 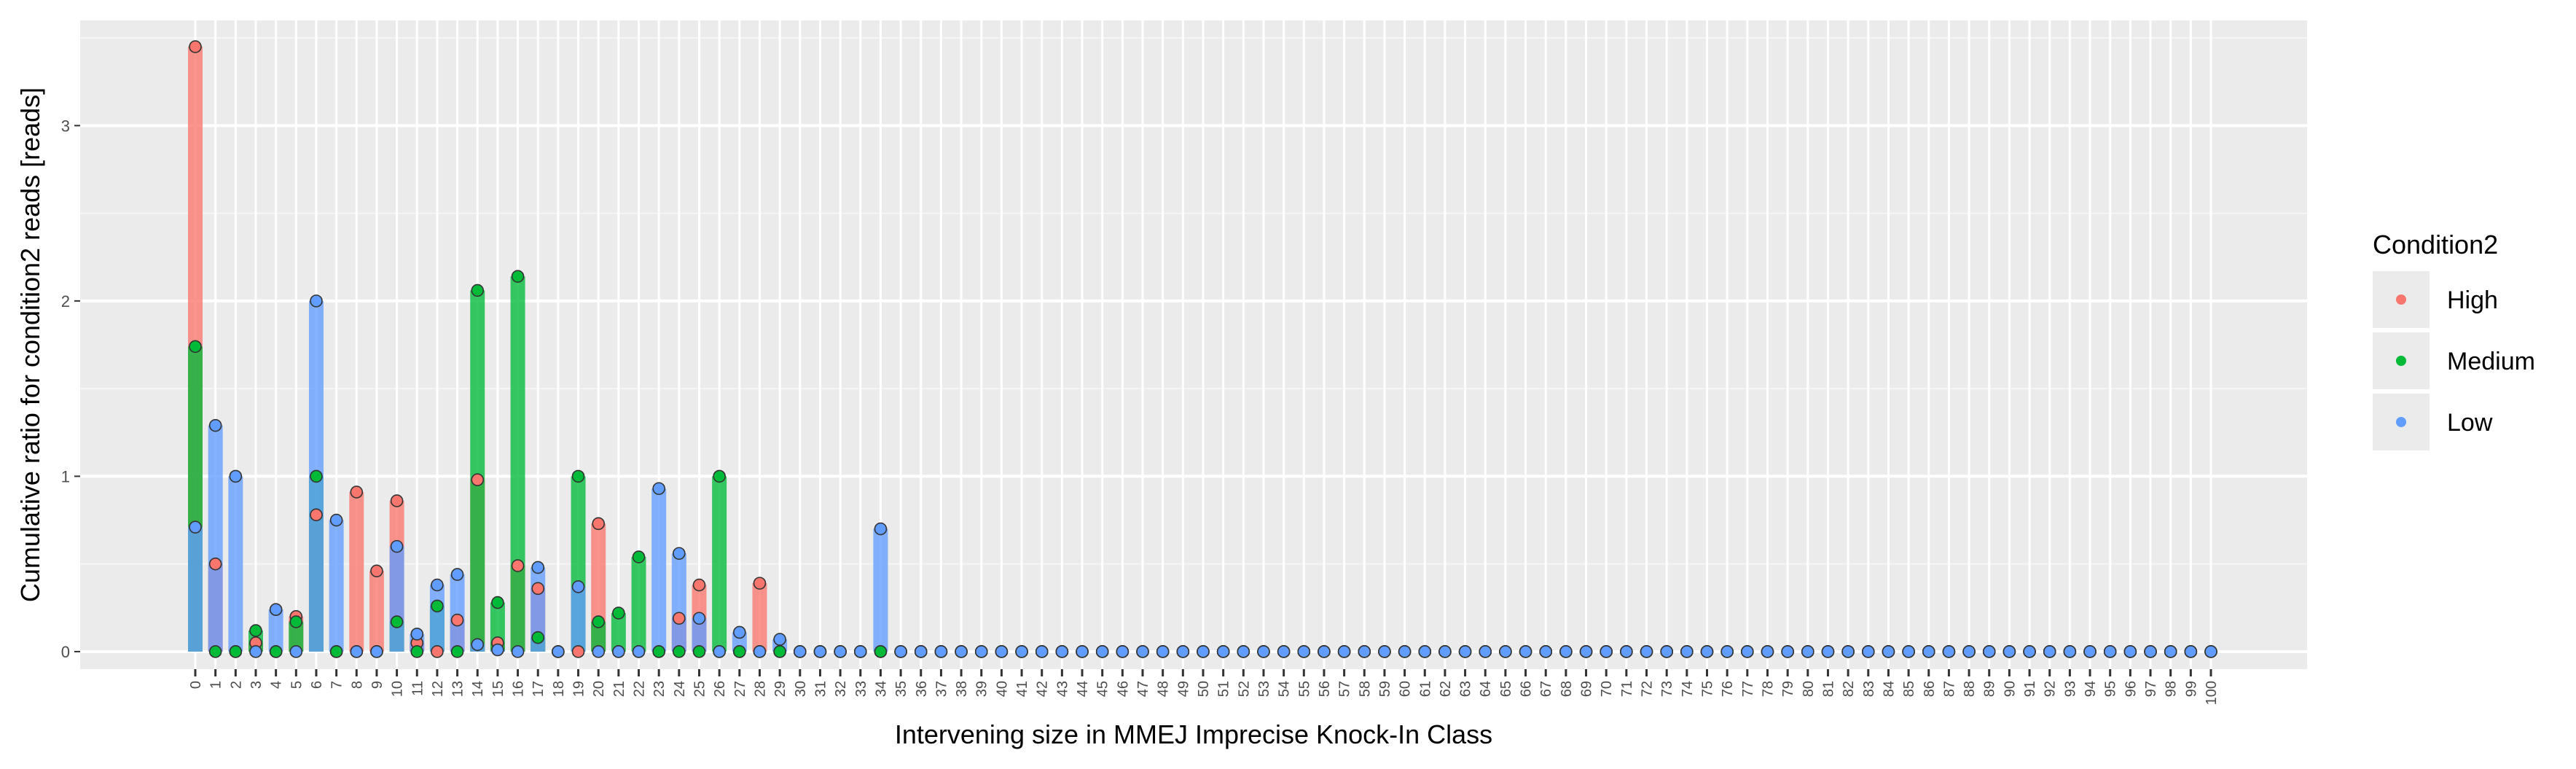 I want to click on x-tick-label: 61, so click(x=1425, y=689).